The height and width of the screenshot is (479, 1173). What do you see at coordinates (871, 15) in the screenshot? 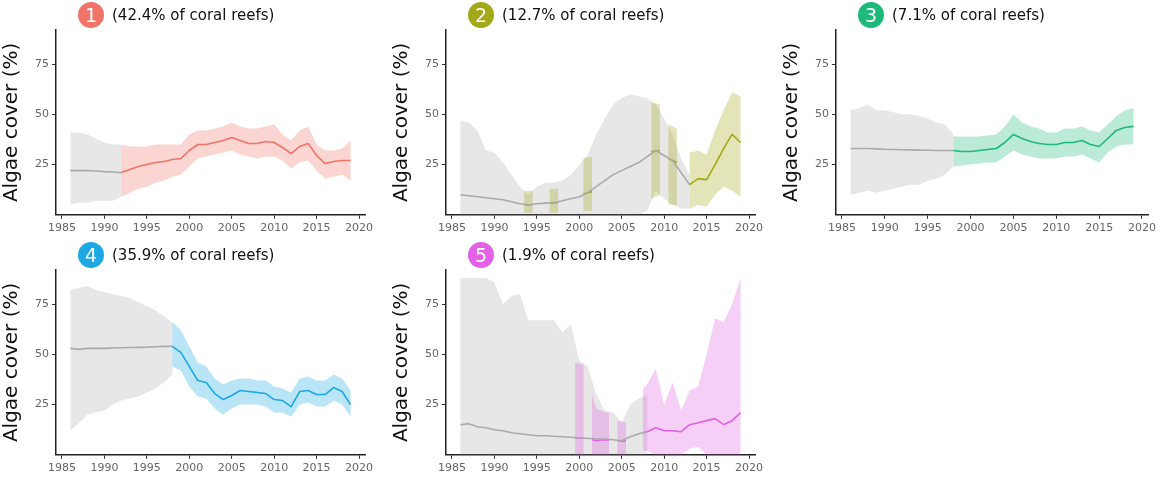
I see `circle-badge: 3` at bounding box center [871, 15].